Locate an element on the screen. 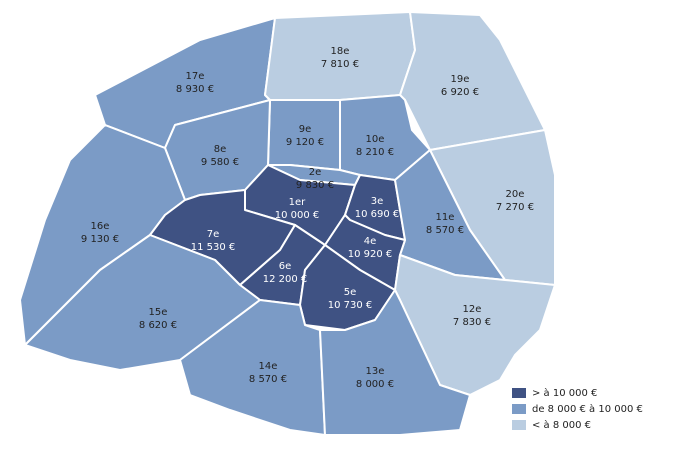 The image size is (674, 450). district-price: 9 830 € is located at coordinates (315, 185).